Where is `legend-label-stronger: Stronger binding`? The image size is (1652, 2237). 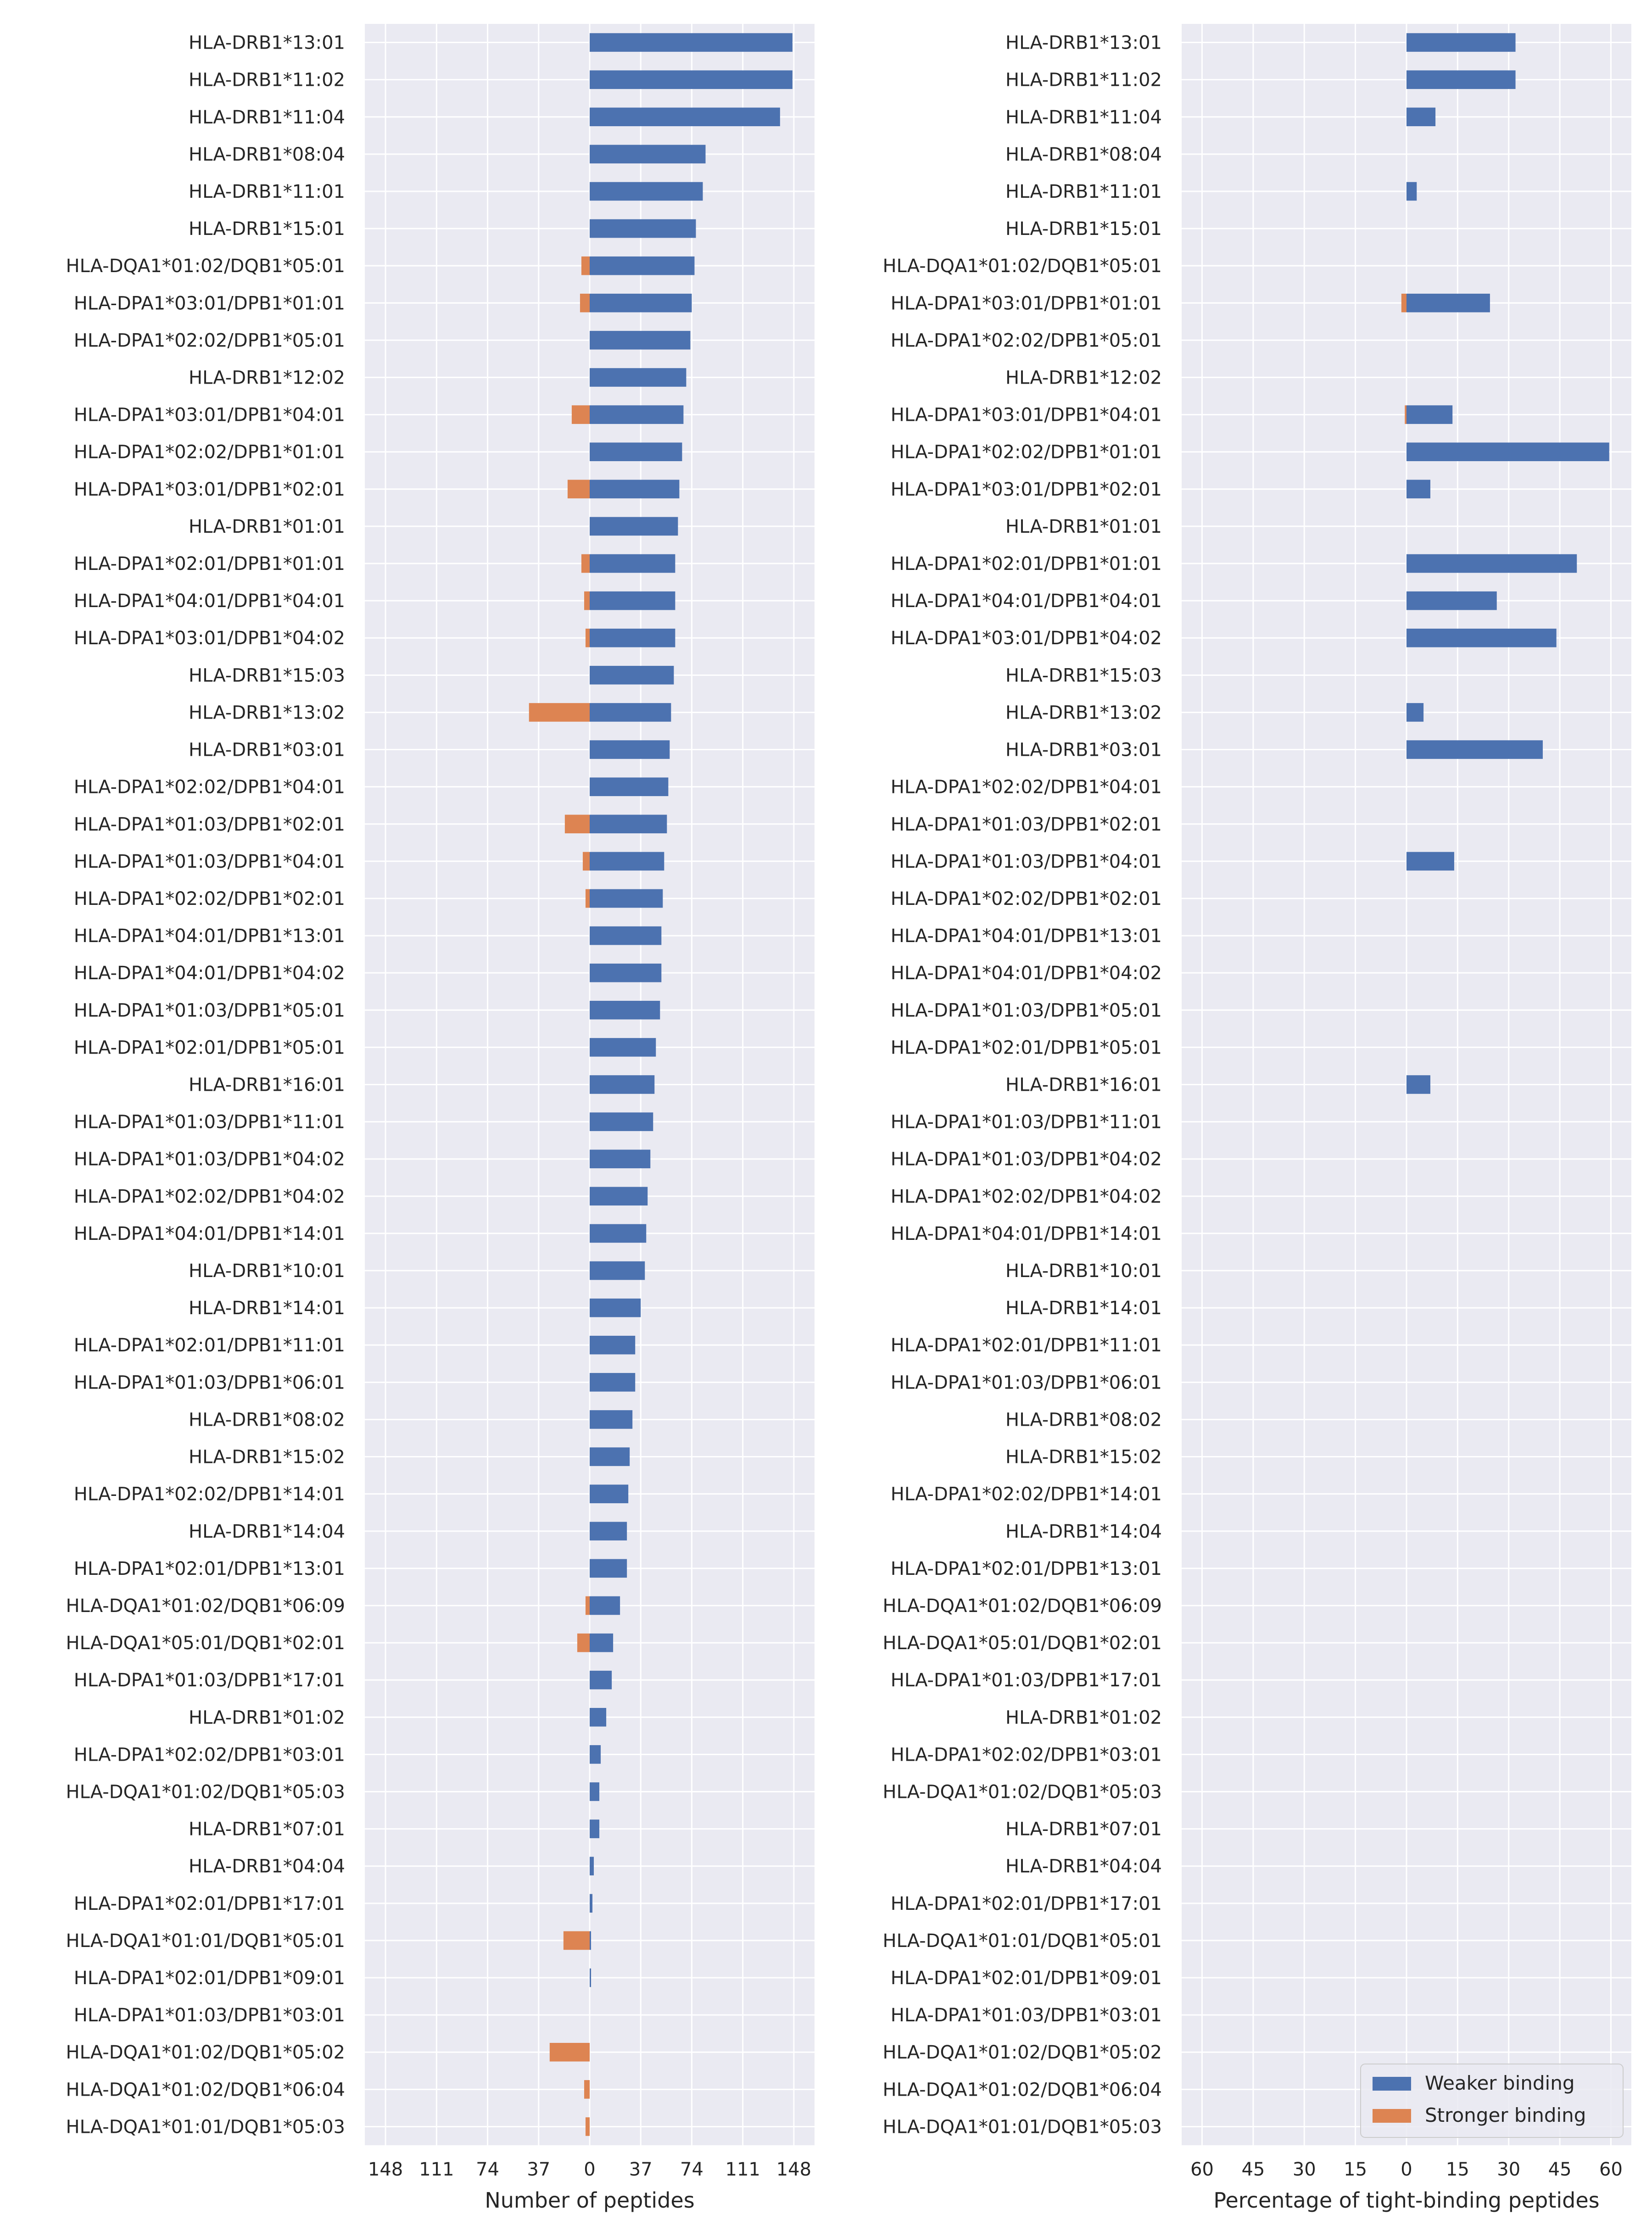
legend-label-stronger: Stronger binding is located at coordinates (1505, 2115).